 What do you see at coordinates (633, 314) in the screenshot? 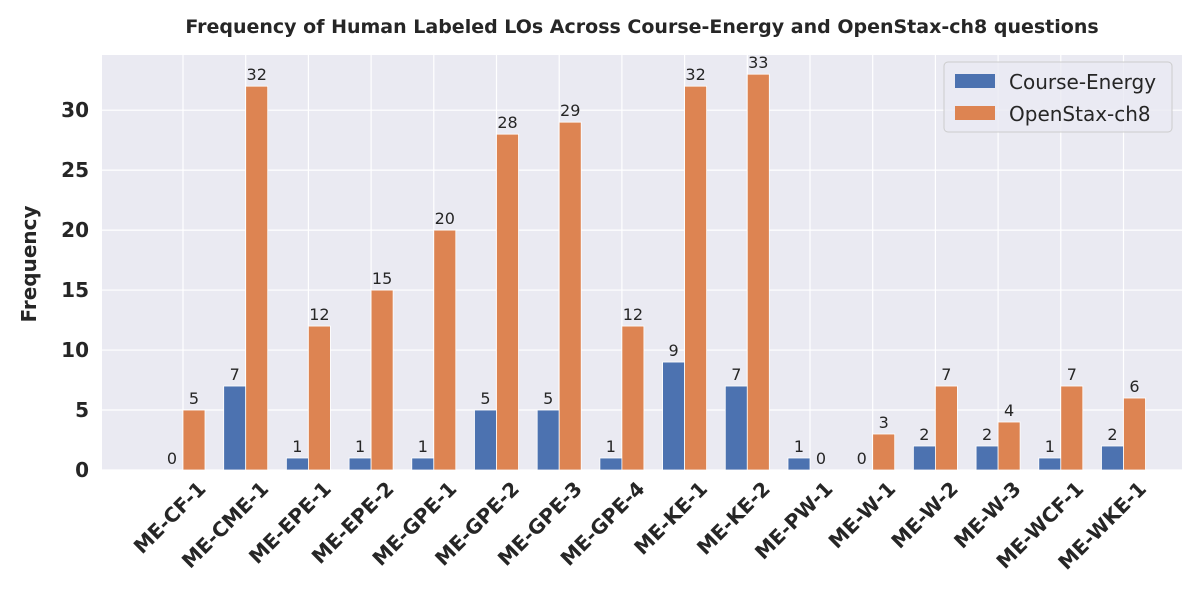
I see `data-label-openstax-ch8-me-gpe-4: 12` at bounding box center [633, 314].